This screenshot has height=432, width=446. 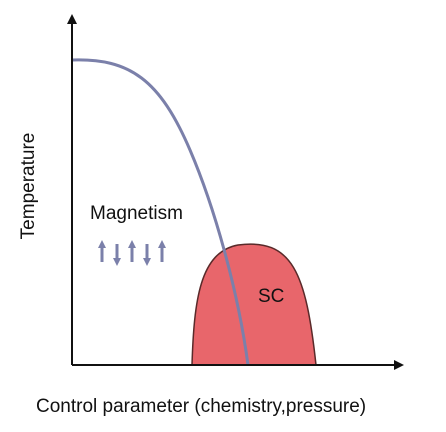 I want to click on region-label: SC, so click(x=271, y=296).